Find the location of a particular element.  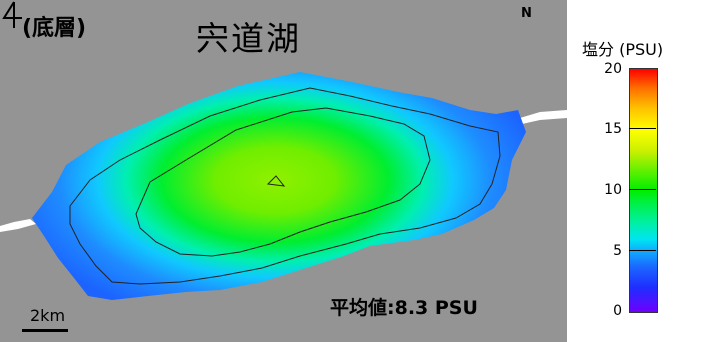

contour-center is located at coordinates (276, 181).